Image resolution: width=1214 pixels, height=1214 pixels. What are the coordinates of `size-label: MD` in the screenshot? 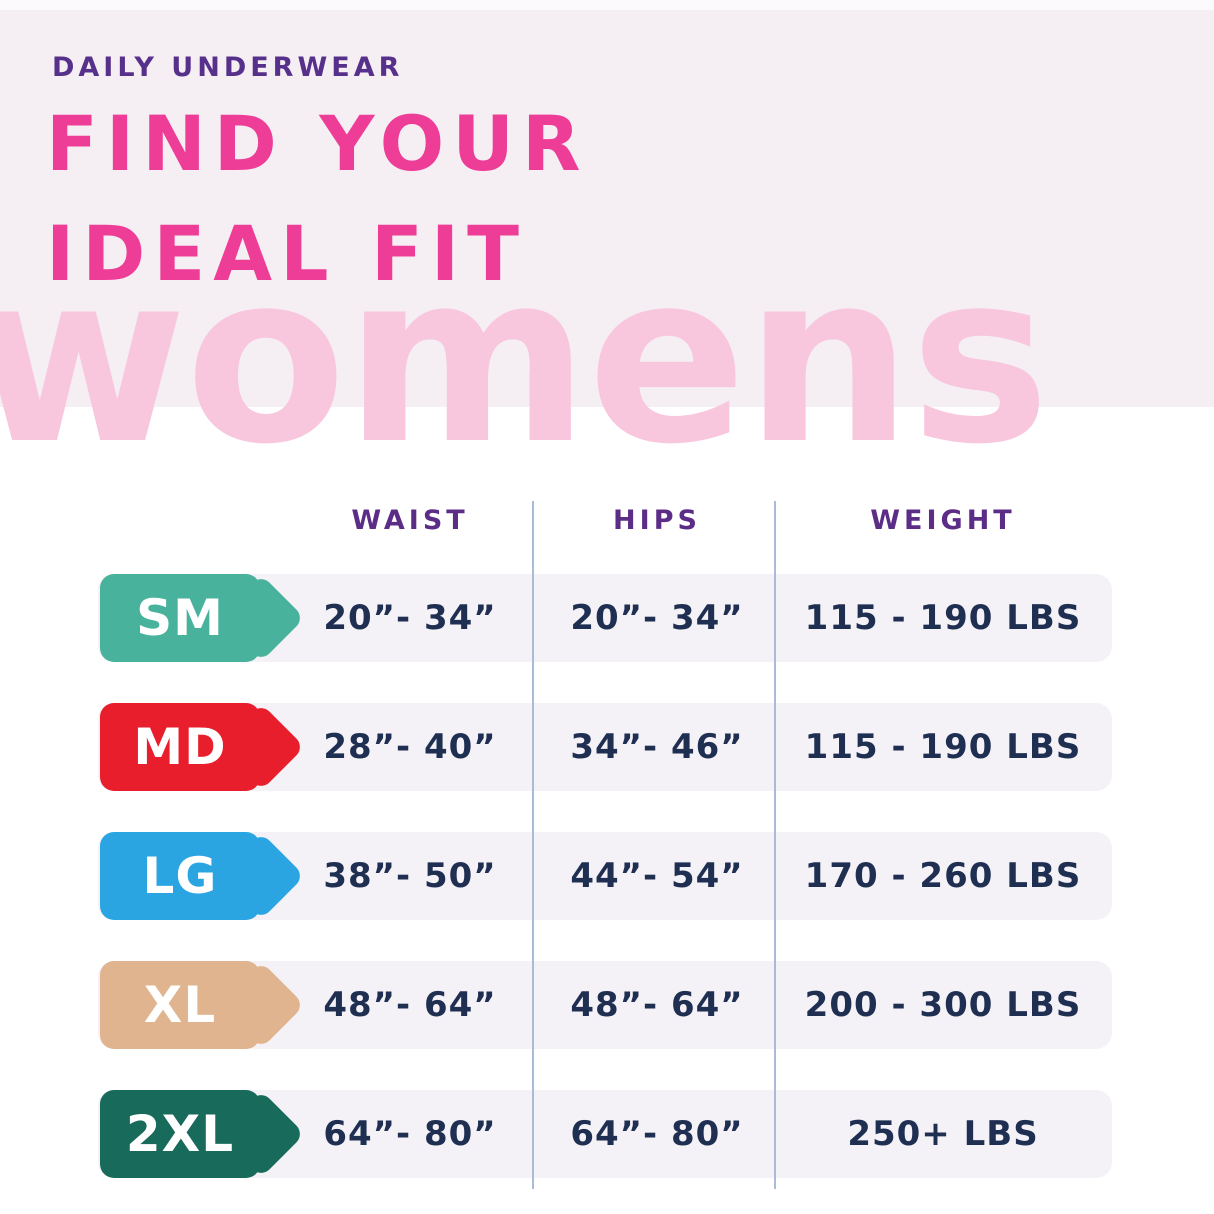 It's located at (180, 747).